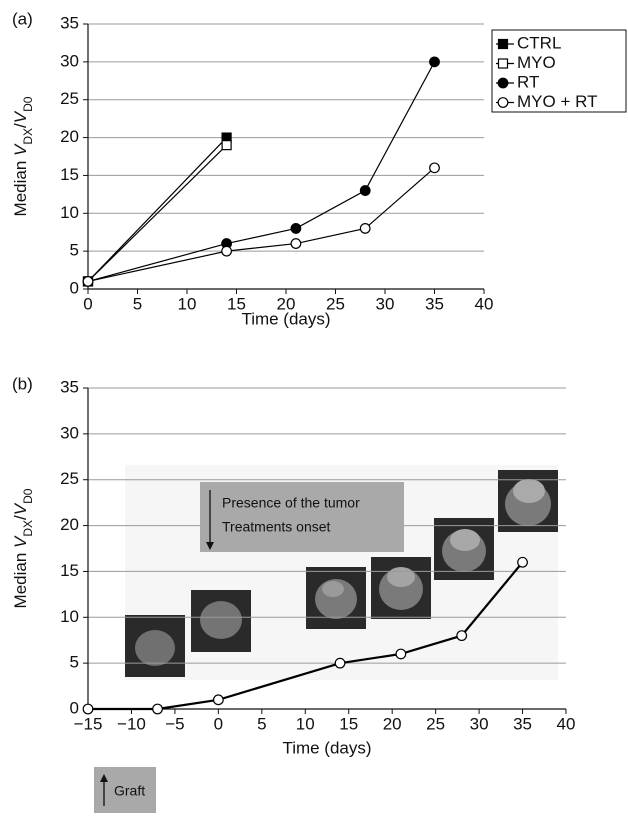 This screenshot has width=628, height=820. I want to click on legend-box, so click(559, 71).